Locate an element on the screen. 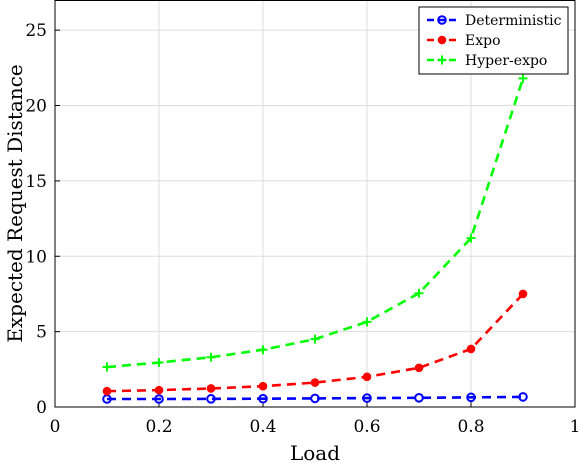  legend: Deterministic Expo Hyper-expo is located at coordinates (493, 40).